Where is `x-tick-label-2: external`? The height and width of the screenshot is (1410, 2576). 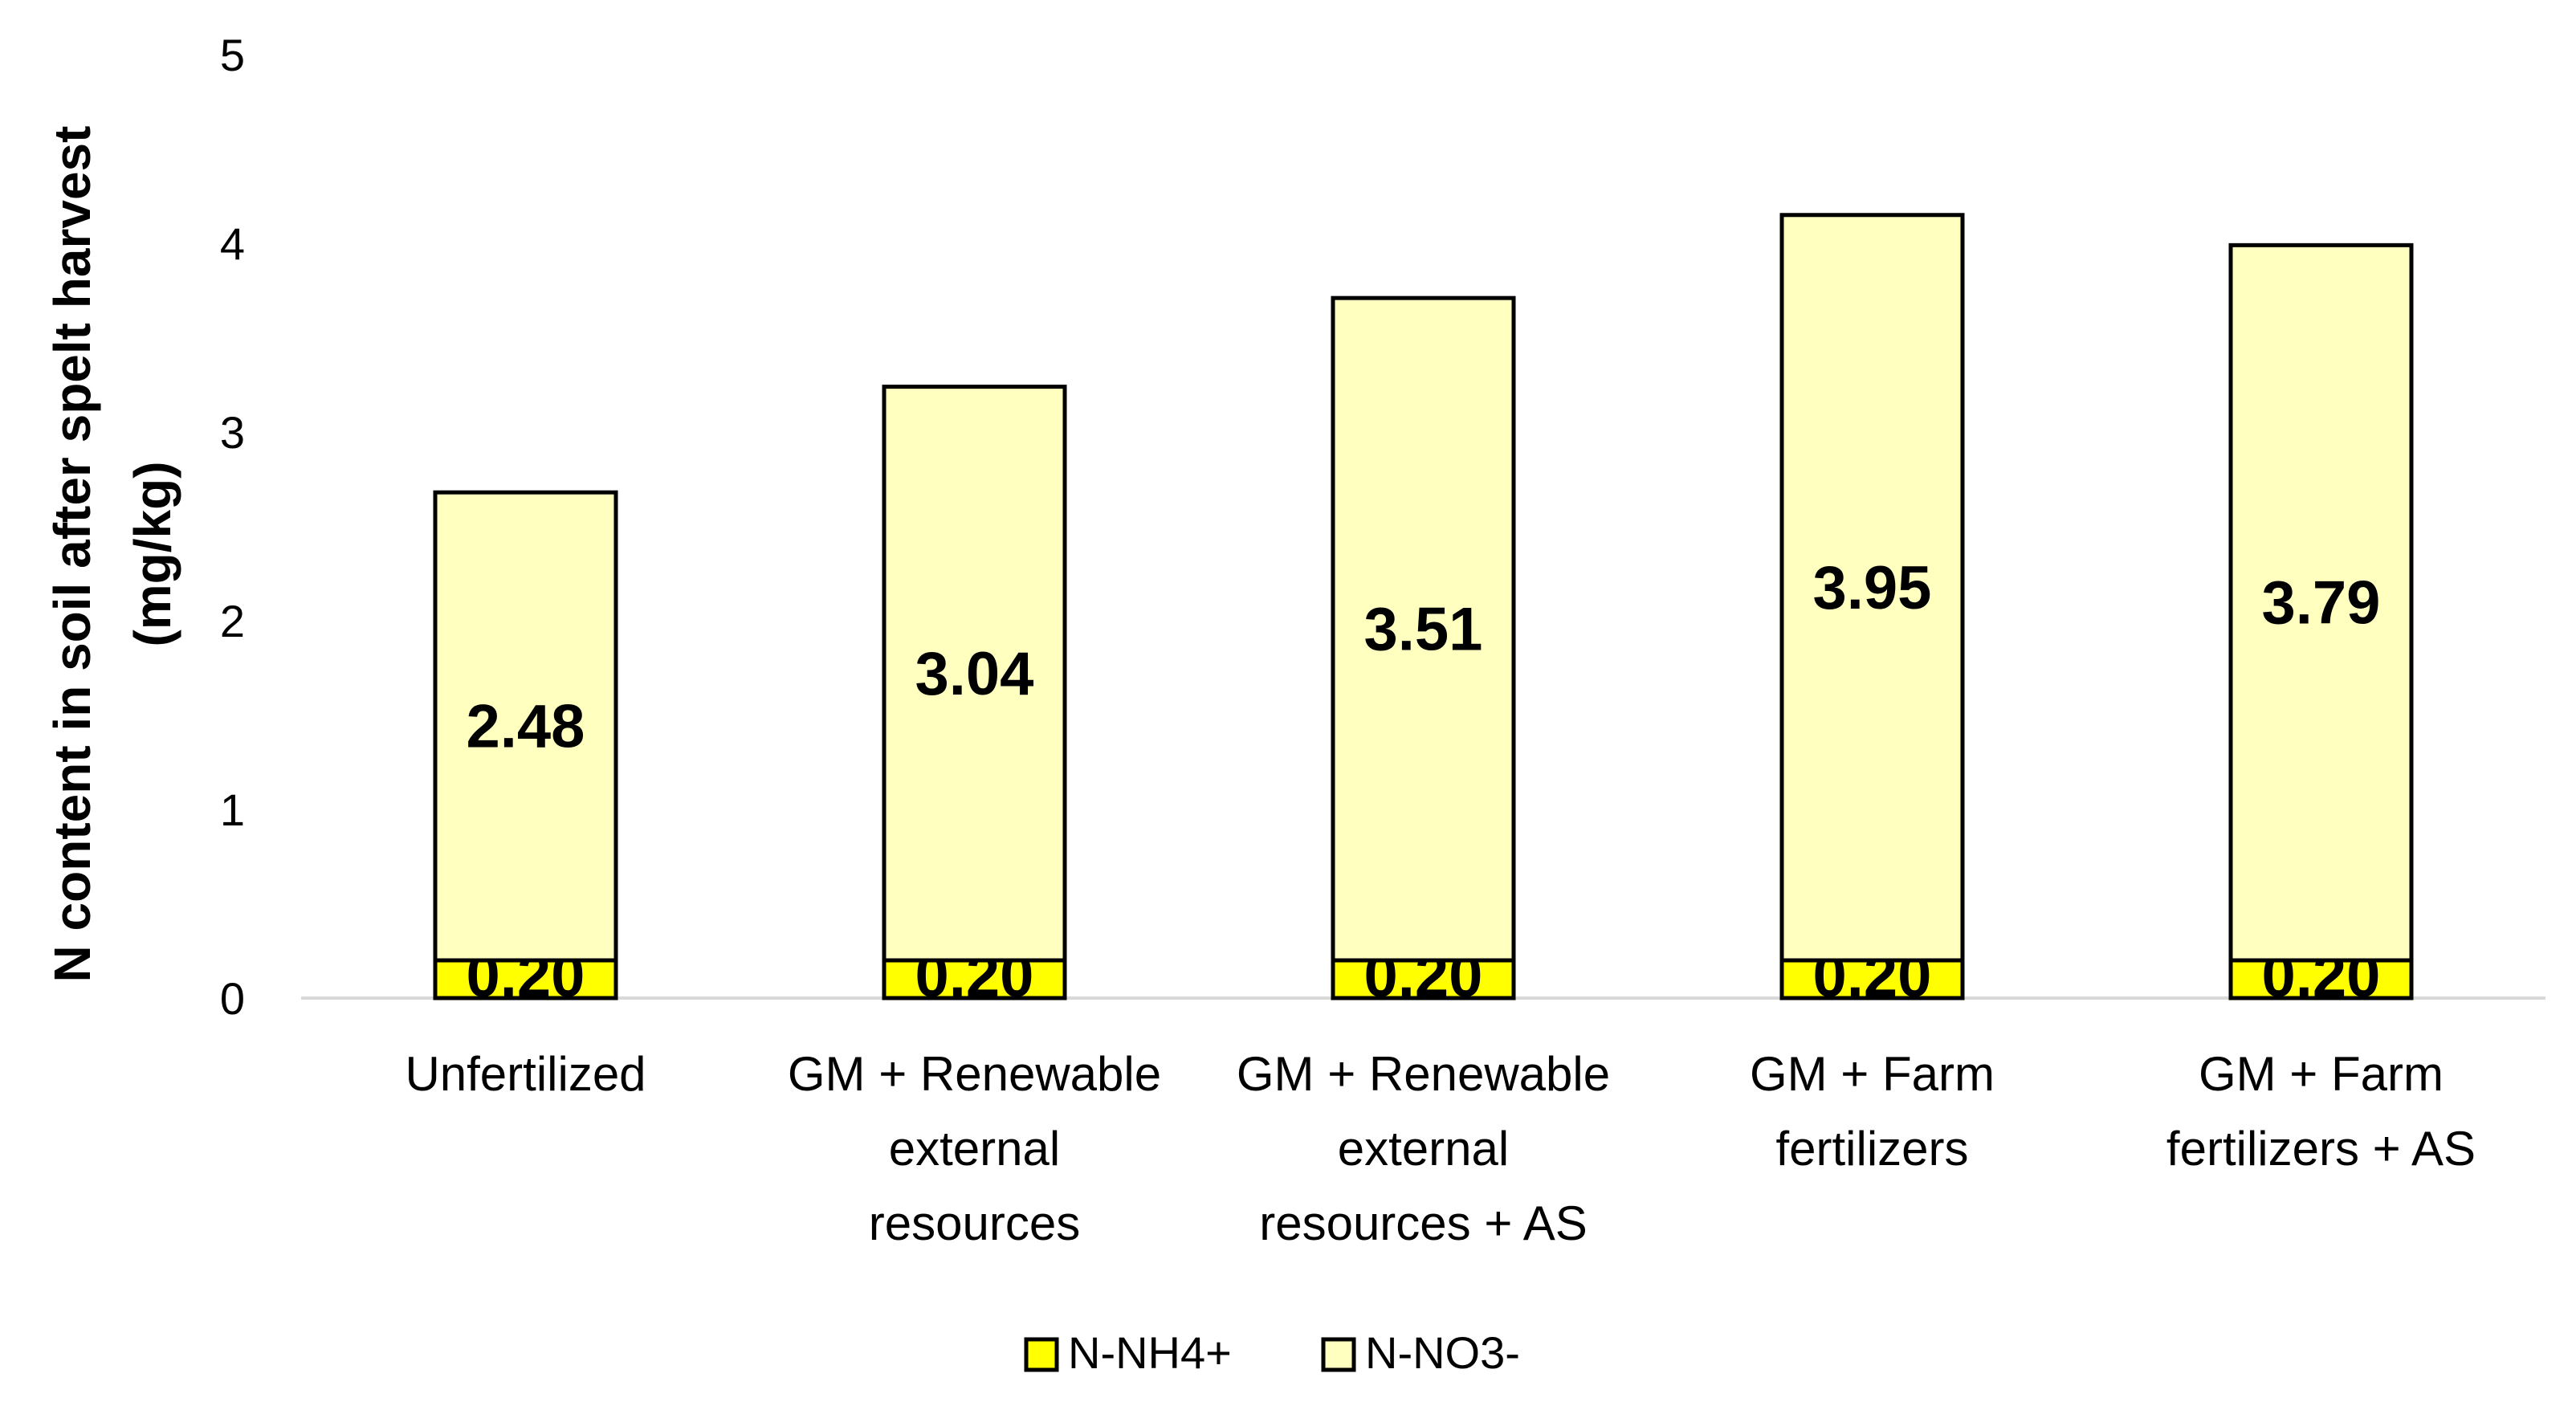
x-tick-label-2: external is located at coordinates (974, 1149).